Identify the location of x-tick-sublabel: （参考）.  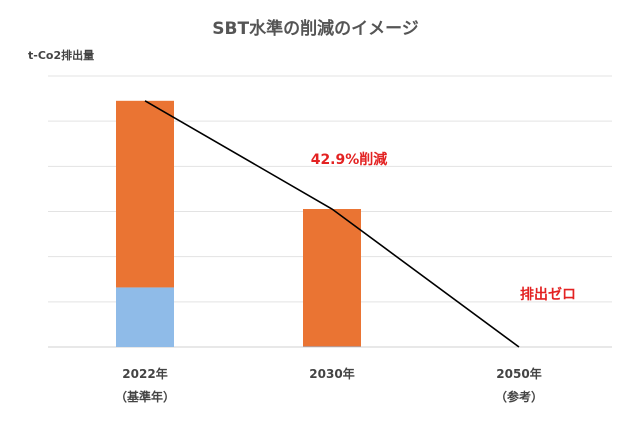
(519, 396).